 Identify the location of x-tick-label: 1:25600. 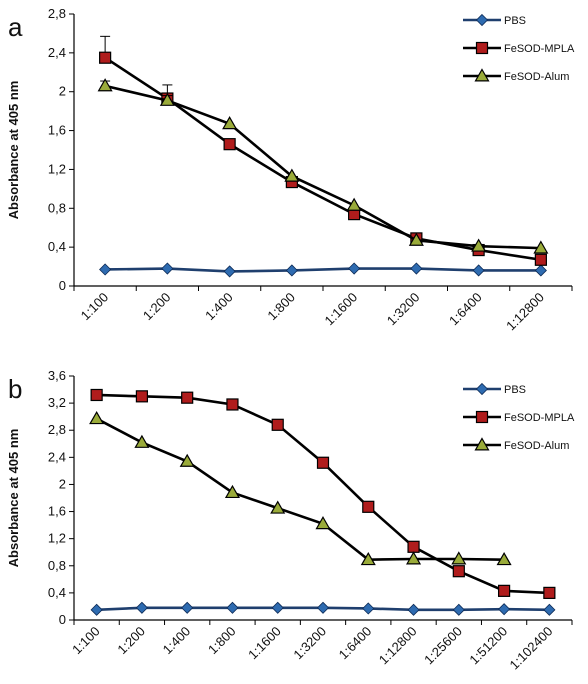
(443, 646).